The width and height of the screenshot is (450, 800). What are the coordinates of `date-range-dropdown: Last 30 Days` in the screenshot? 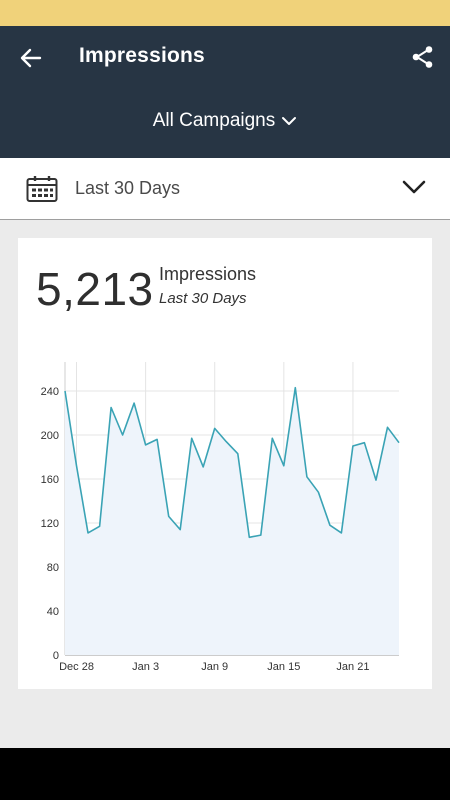 It's located at (225, 189).